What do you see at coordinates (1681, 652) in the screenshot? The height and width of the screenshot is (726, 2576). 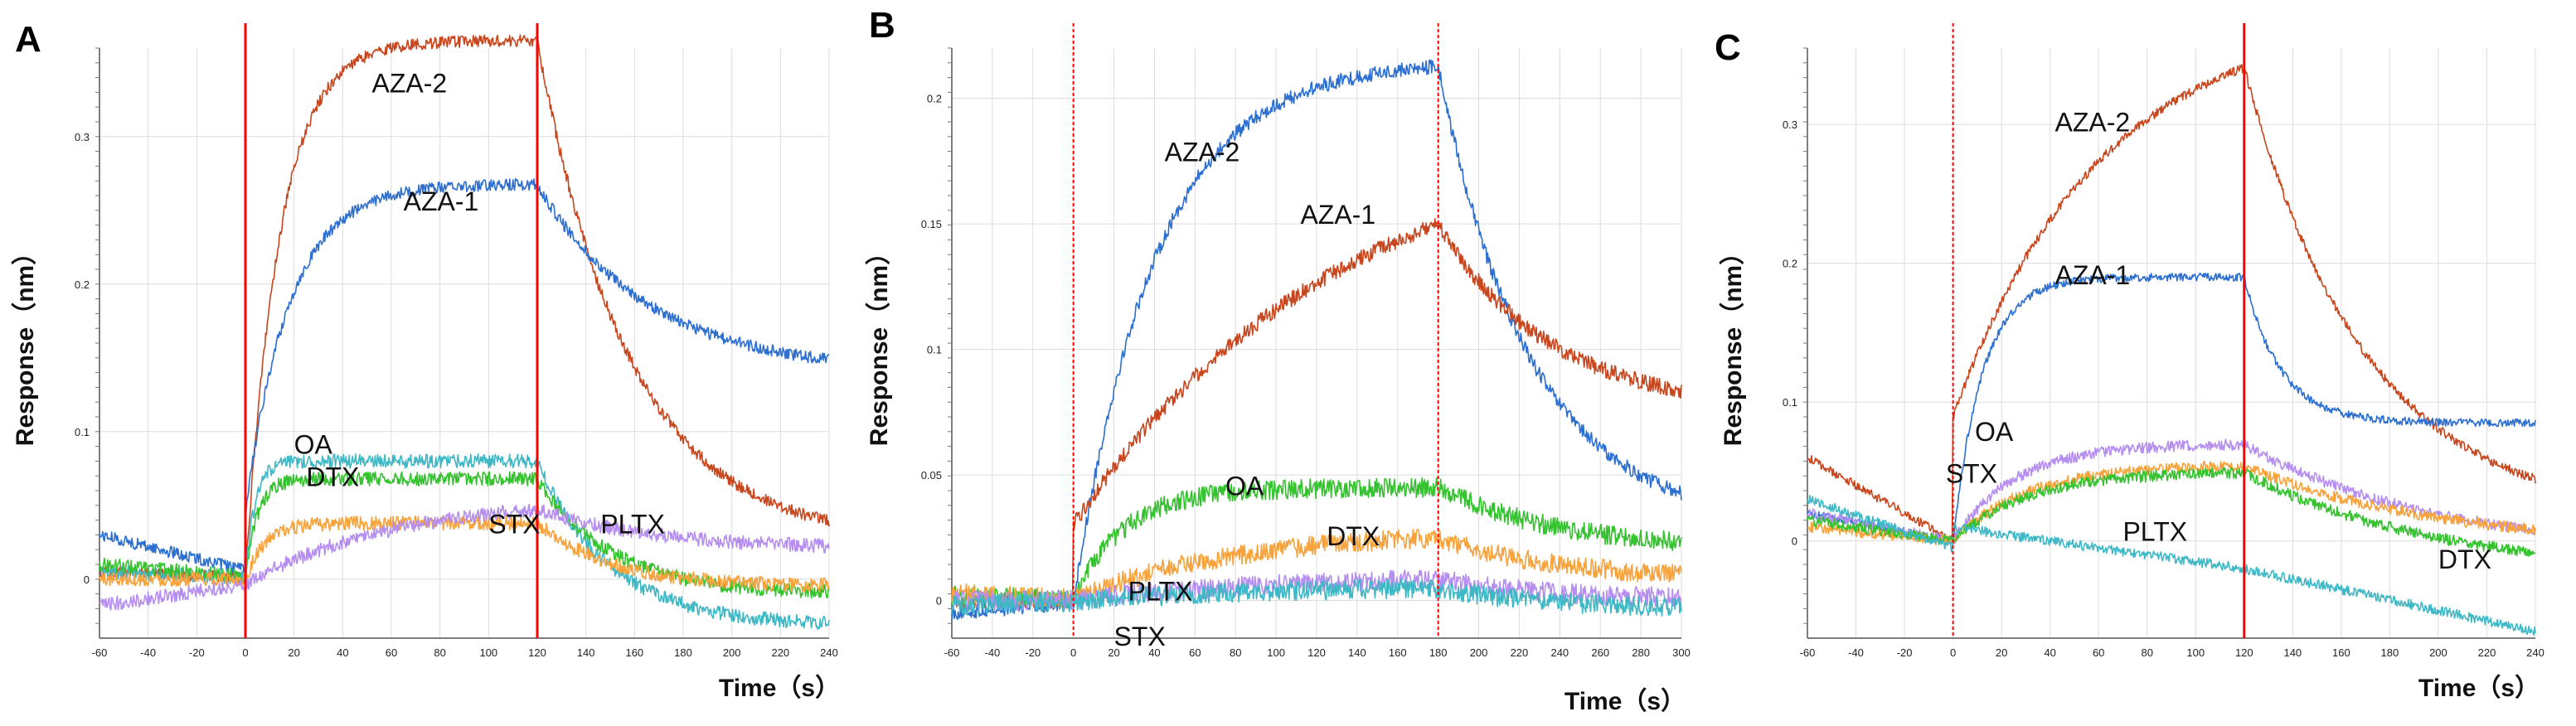 I see `x-tick-label: 300` at bounding box center [1681, 652].